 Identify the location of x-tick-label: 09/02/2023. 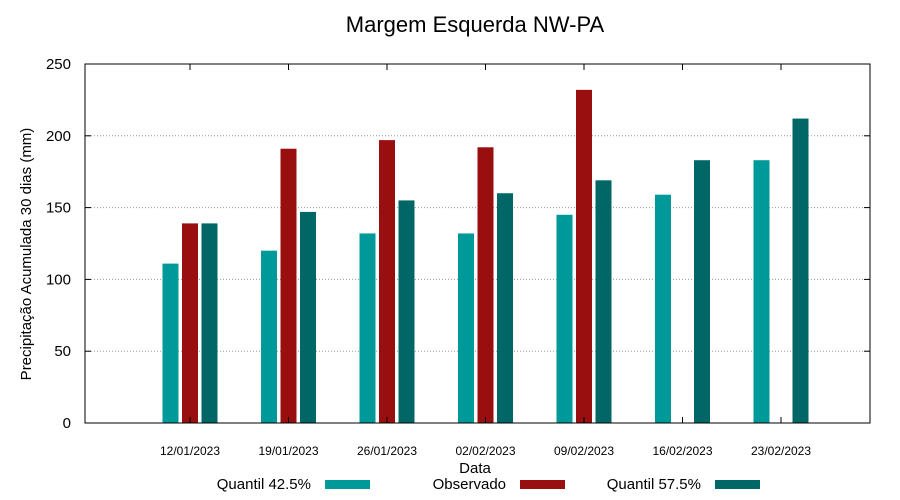
(584, 451).